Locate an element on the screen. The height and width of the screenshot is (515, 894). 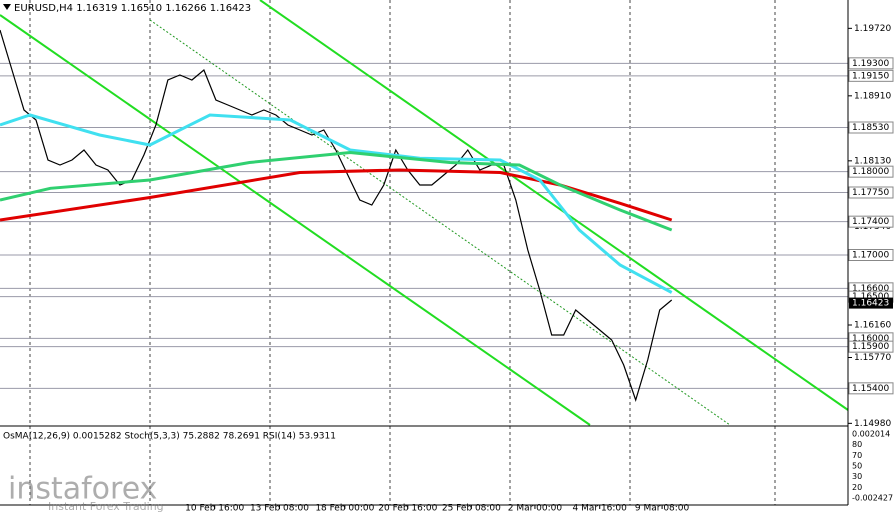
level-label: 1.17750 is located at coordinates (870, 193).